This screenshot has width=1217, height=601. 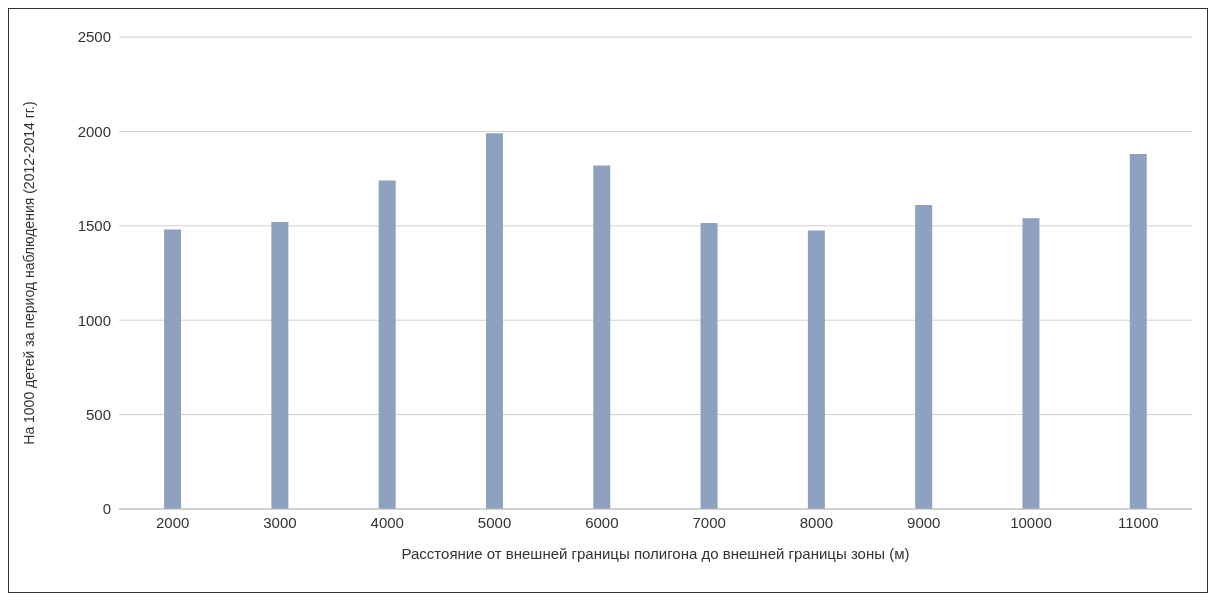 I want to click on x-tick-label: 3000, so click(x=280, y=522).